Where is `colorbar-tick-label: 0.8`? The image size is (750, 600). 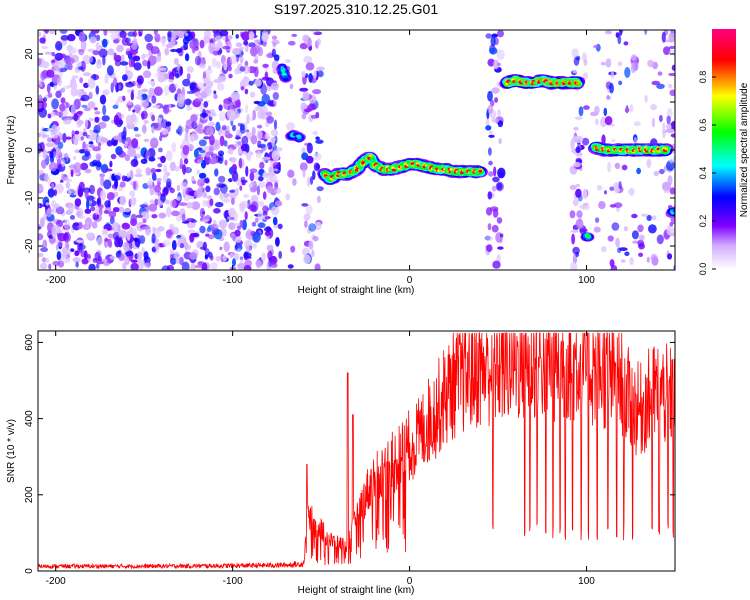
colorbar-tick-label: 0.8 is located at coordinates (703, 77).